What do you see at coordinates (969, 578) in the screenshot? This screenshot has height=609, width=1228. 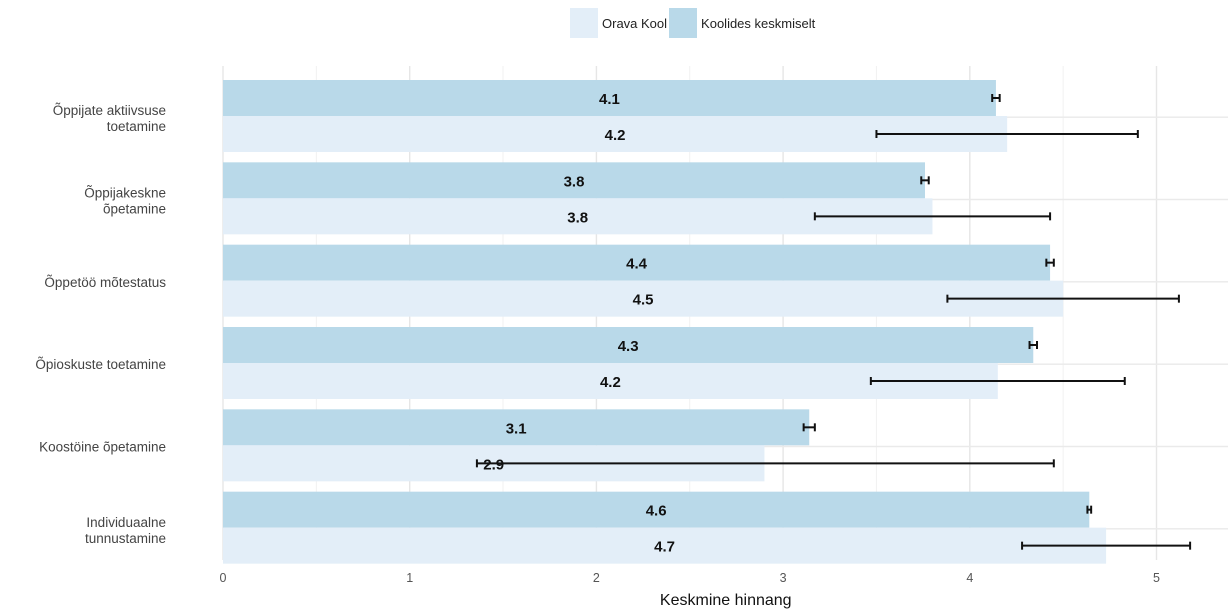 I see `x-tick-label: 4` at bounding box center [969, 578].